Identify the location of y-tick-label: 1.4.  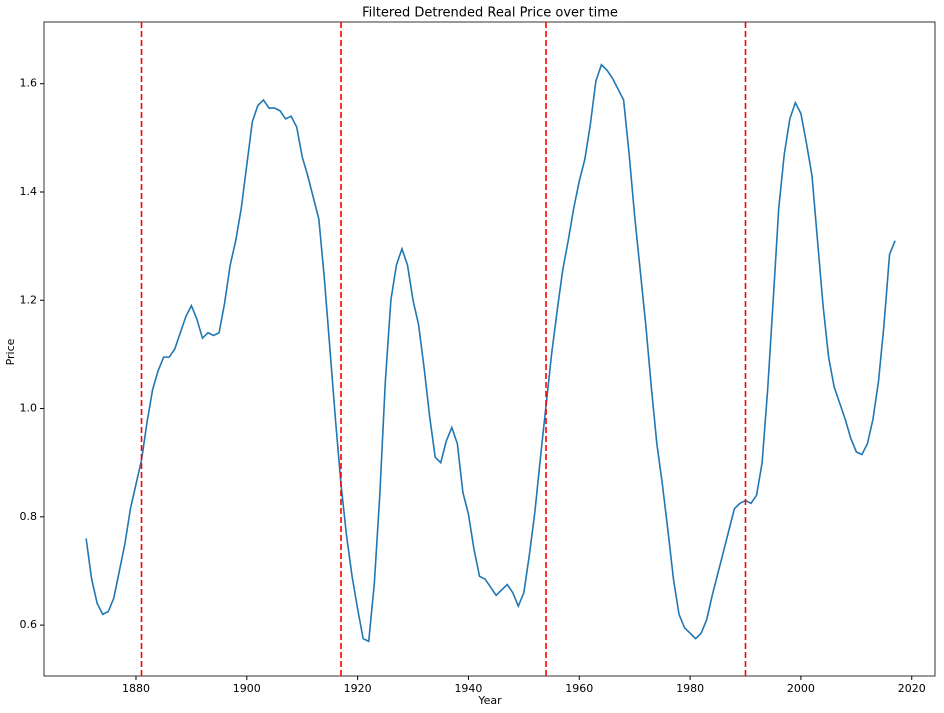
(29, 191).